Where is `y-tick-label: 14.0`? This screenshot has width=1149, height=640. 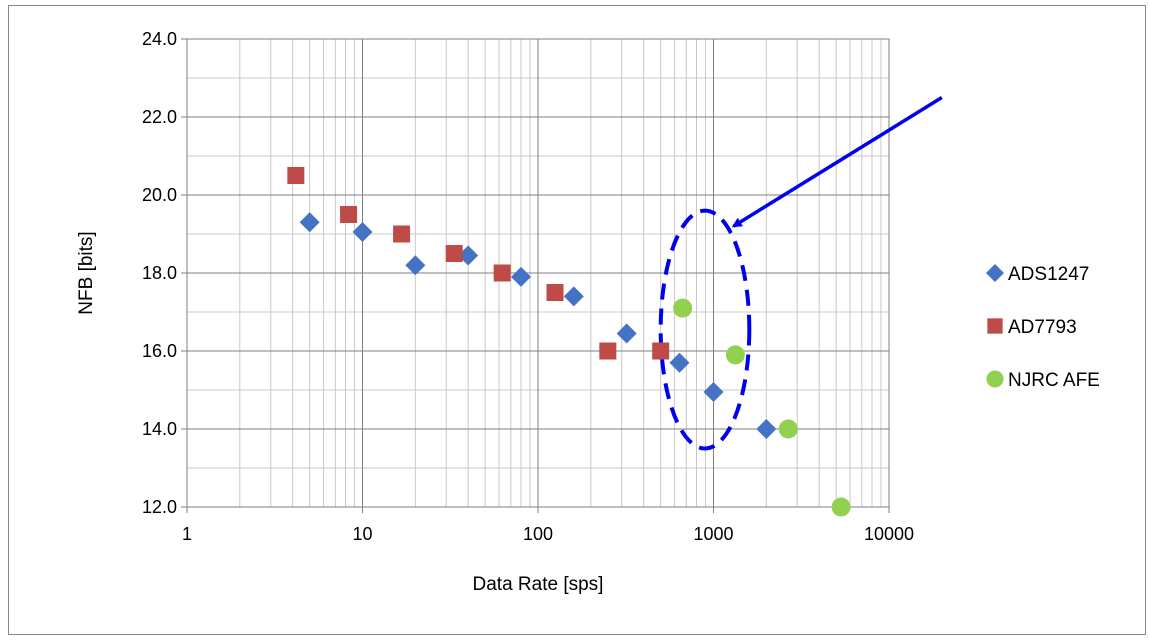
y-tick-label: 14.0 is located at coordinates (159, 429).